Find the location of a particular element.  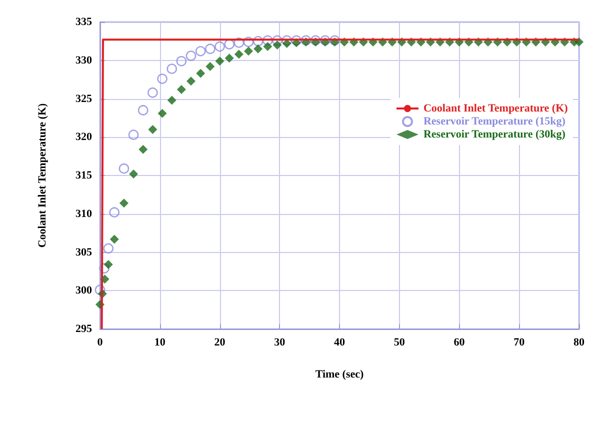

y-axis-title: Coolant Inlet Temperature (K) is located at coordinates (42, 175).